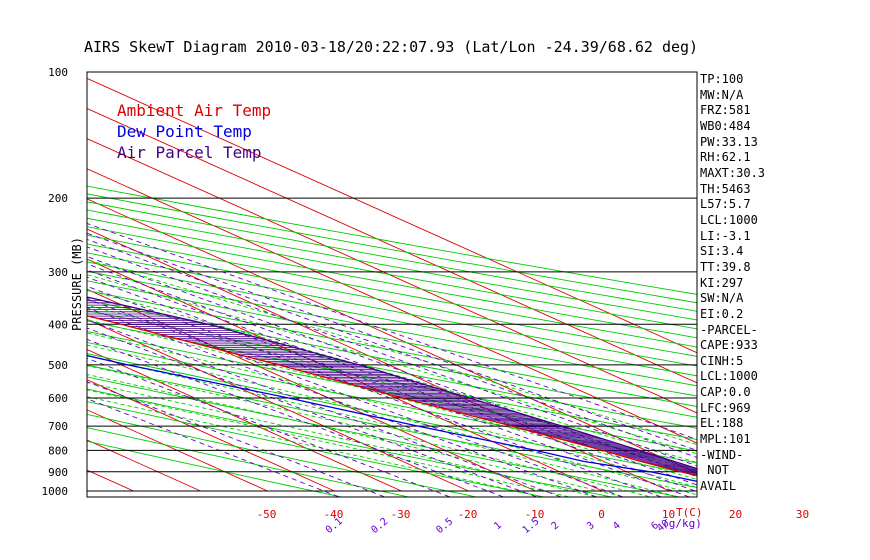 The width and height of the screenshot is (870, 560). Describe the element at coordinates (718, 486) in the screenshot. I see `stability-index-entry: AVAIL` at that location.